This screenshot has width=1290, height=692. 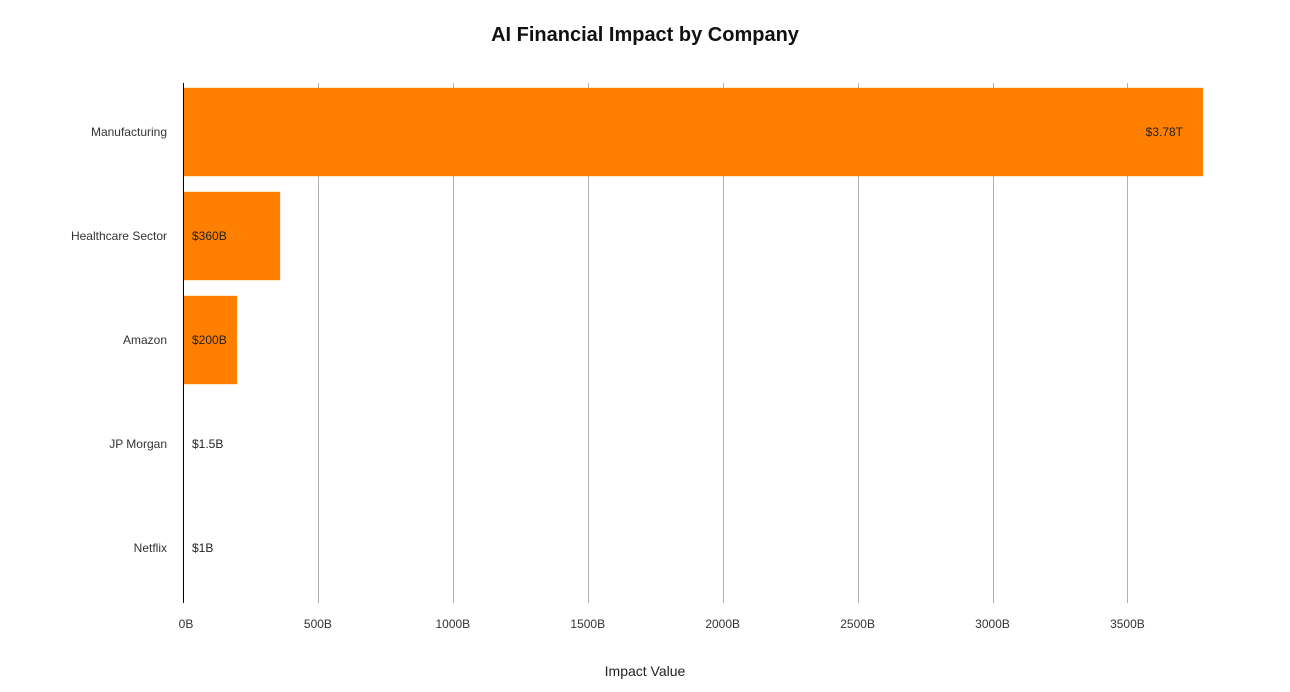 What do you see at coordinates (150, 548) in the screenshot?
I see `category-label: Netflix` at bounding box center [150, 548].